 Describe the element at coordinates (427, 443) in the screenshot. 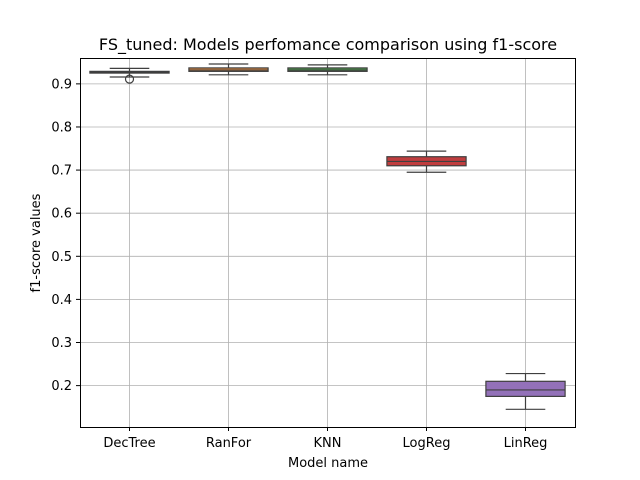

I see `x-tick-label: LogReg` at that location.